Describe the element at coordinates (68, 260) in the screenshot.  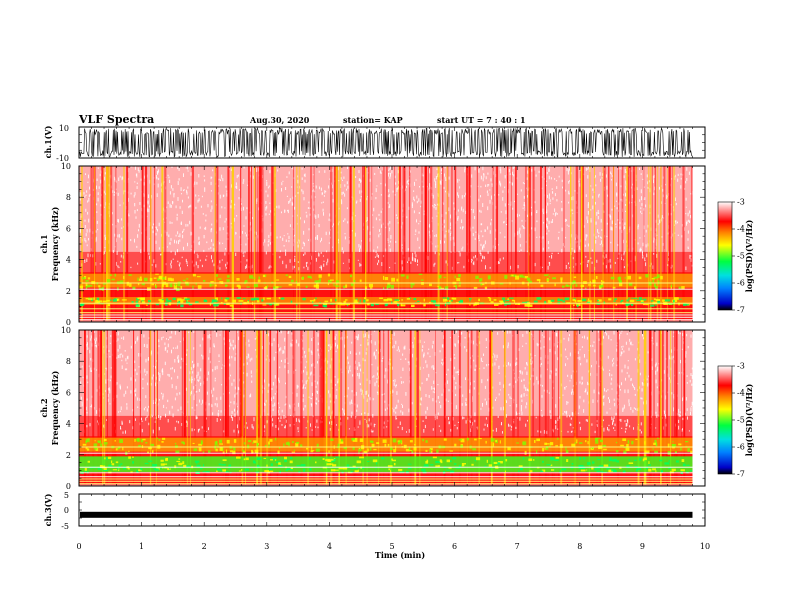
I see `frequency-tick-label: 4` at that location.